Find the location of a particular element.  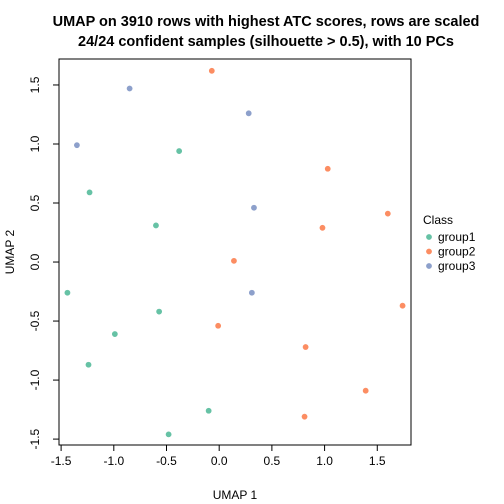

x-axis-label: UMAP 1 is located at coordinates (235, 495).